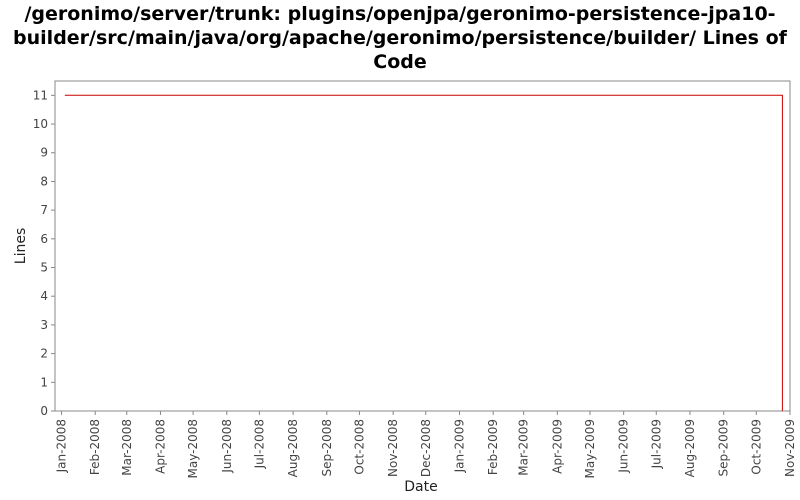  Describe the element at coordinates (44, 268) in the screenshot. I see `y-tick-label: 5` at that location.